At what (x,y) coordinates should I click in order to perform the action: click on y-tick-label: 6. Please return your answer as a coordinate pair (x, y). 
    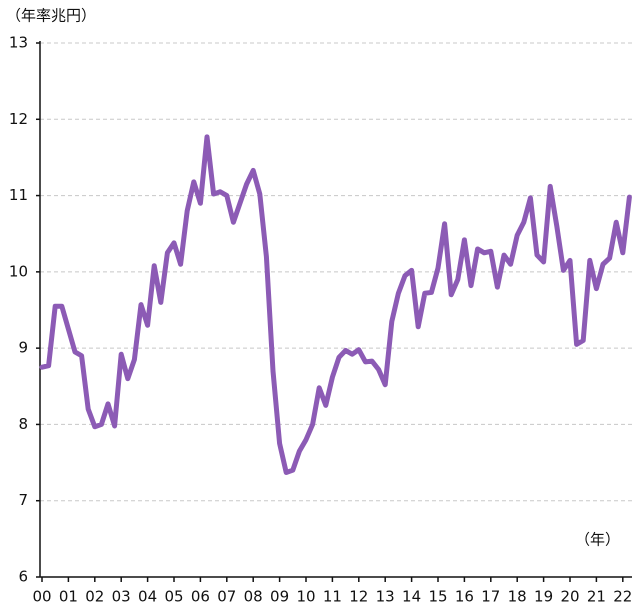
    Looking at the image, I should click on (23, 577).